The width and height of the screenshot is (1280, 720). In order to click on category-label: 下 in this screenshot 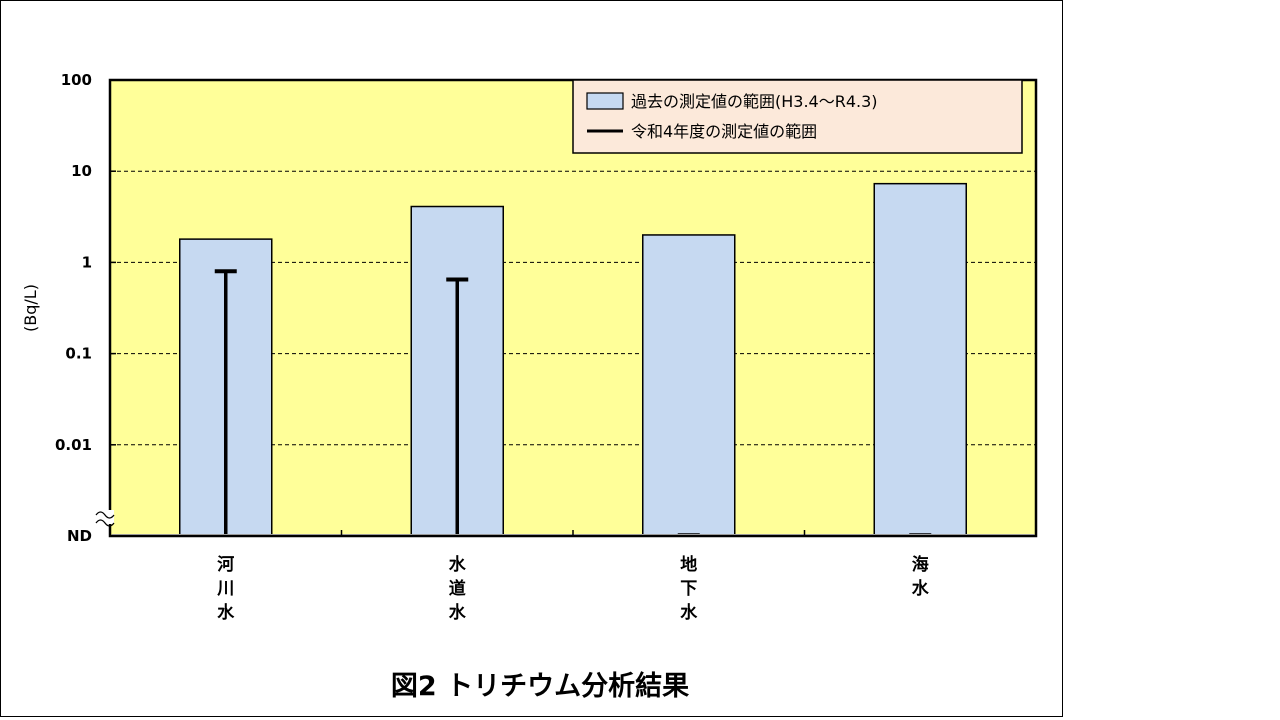, I will do `click(688, 589)`.